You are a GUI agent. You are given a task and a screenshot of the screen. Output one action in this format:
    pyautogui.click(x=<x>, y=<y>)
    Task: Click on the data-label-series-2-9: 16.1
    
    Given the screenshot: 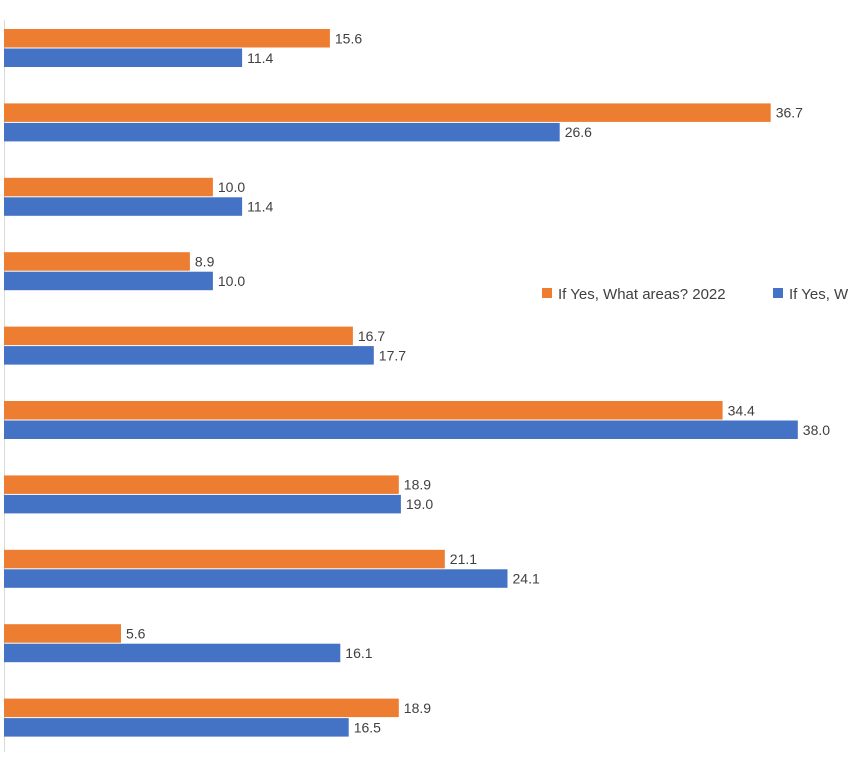 What is the action you would take?
    pyautogui.click(x=358, y=653)
    